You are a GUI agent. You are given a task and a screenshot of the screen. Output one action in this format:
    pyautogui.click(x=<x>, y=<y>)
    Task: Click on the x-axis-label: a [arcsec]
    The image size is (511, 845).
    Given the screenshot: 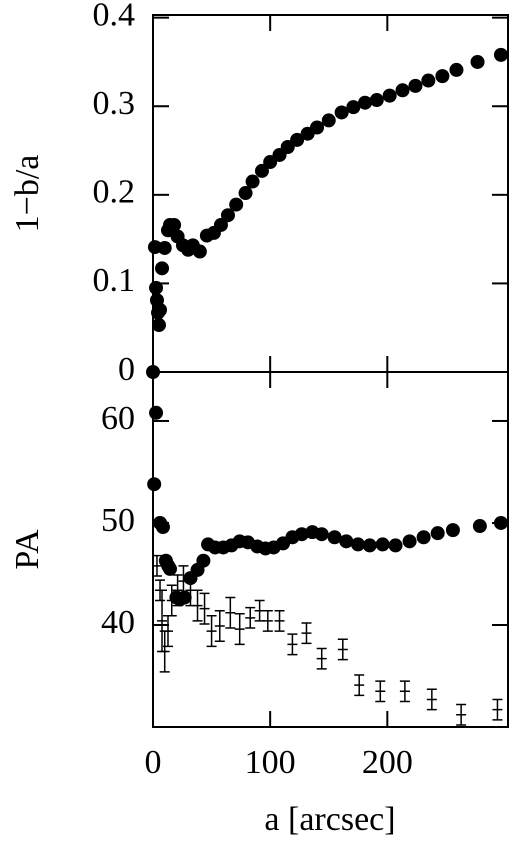 What is the action you would take?
    pyautogui.click(x=329, y=819)
    